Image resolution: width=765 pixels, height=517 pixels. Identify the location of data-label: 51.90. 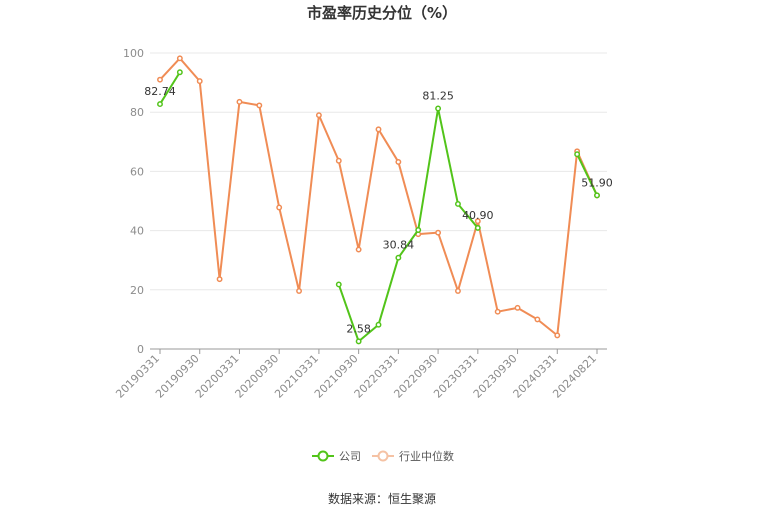
(597, 182).